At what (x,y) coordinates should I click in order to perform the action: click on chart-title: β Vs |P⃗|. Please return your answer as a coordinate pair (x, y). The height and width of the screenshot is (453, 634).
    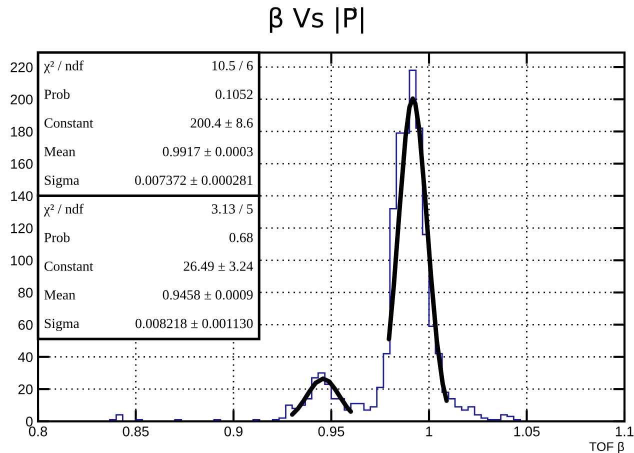
    Looking at the image, I should click on (317, 20).